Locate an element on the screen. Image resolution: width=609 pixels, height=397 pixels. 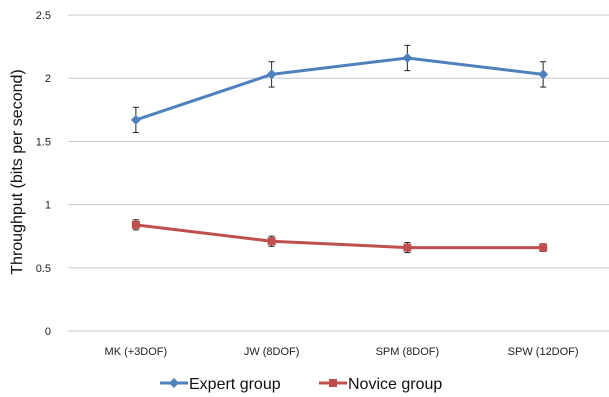
x-tick-label: SPW (12DOF) is located at coordinates (543, 352).